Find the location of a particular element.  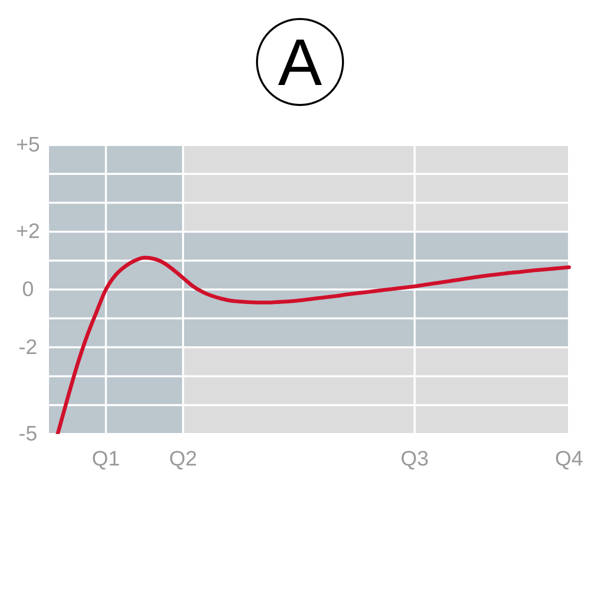

y-tick-label: +2 is located at coordinates (28, 232).